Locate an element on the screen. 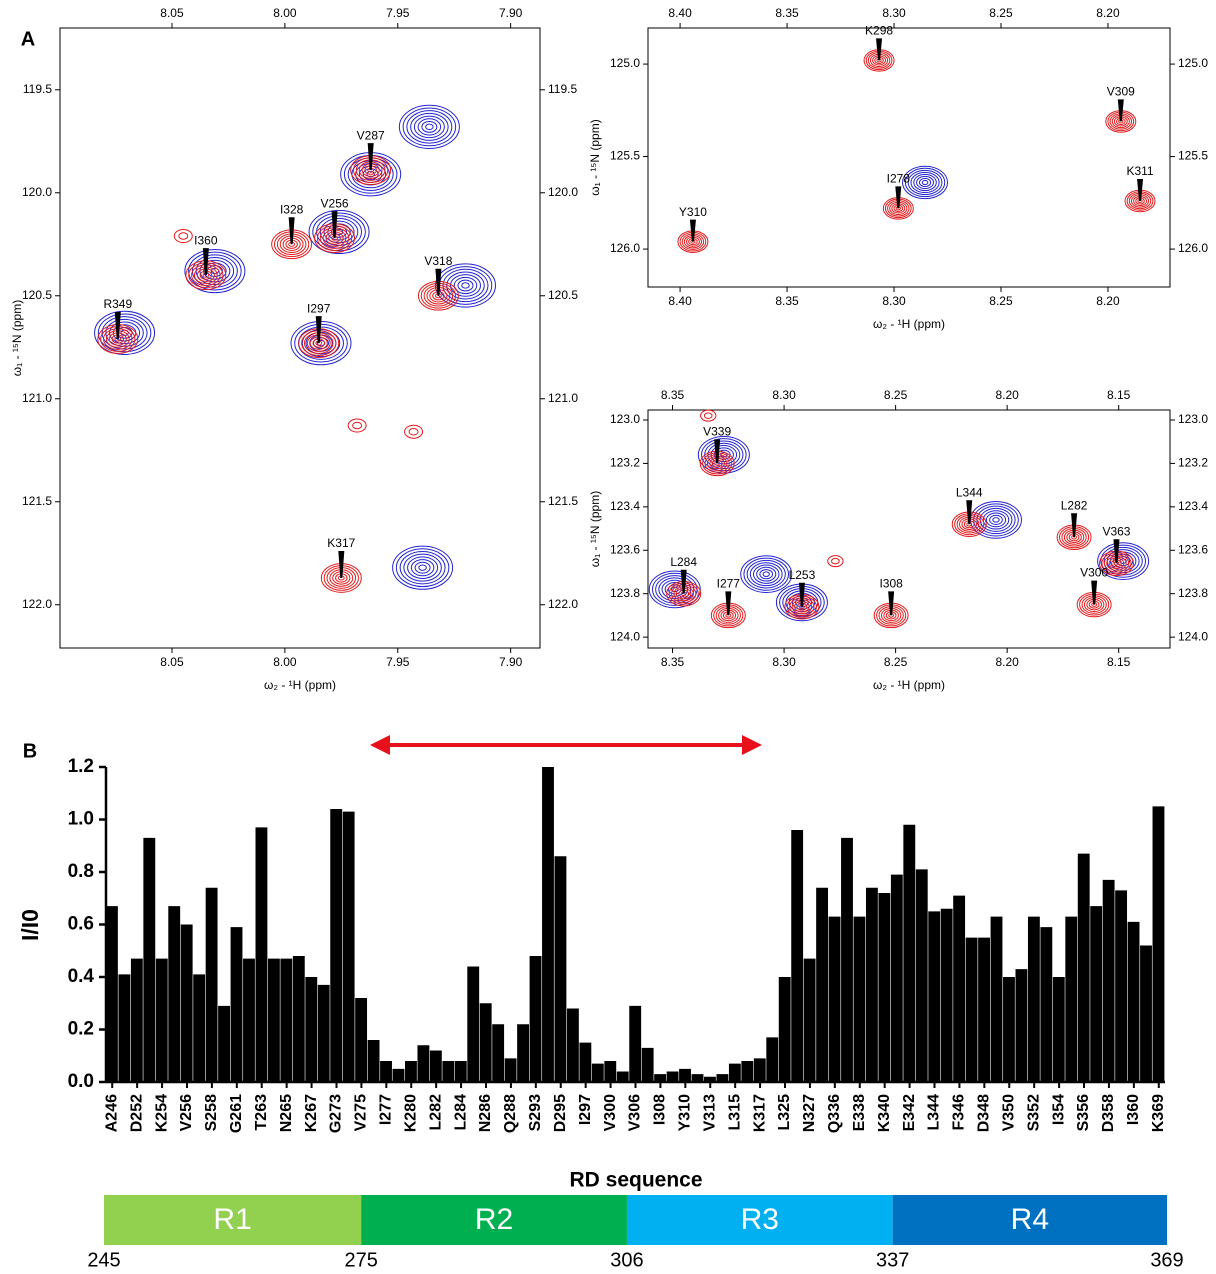  y-tick-label: 121.5 is located at coordinates (37, 501).